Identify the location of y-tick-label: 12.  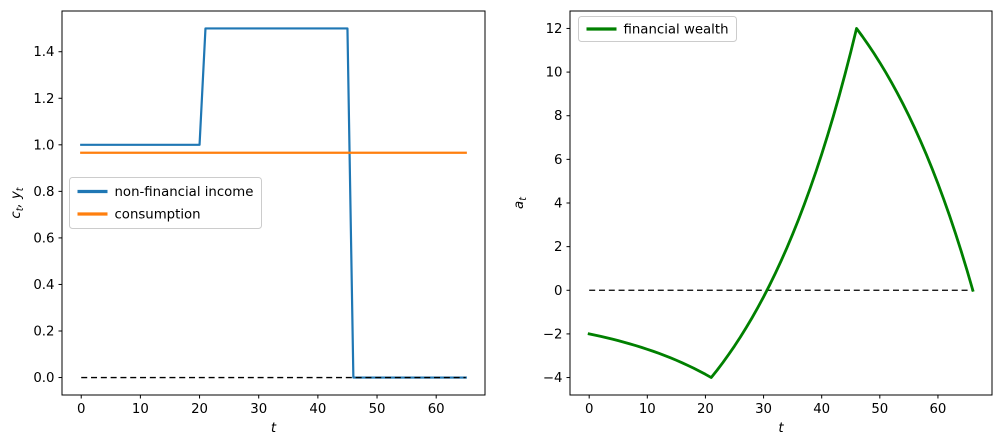
(554, 29).